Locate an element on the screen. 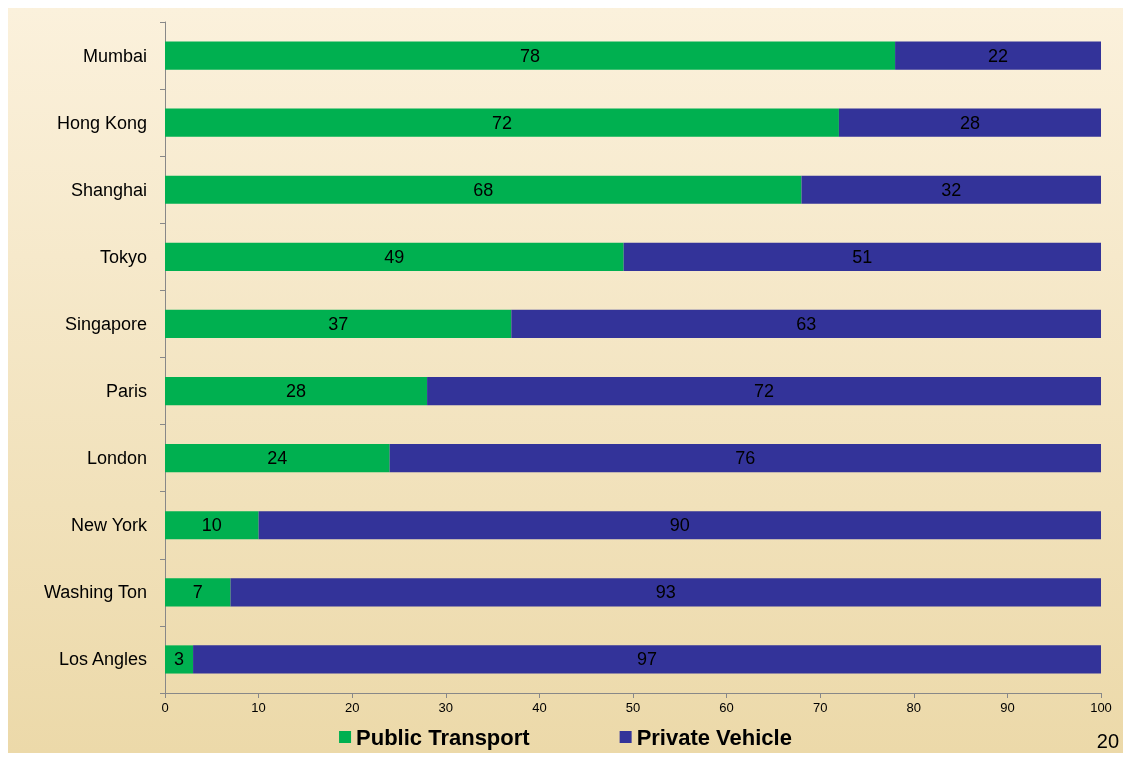  data-label: 49 is located at coordinates (394, 256).